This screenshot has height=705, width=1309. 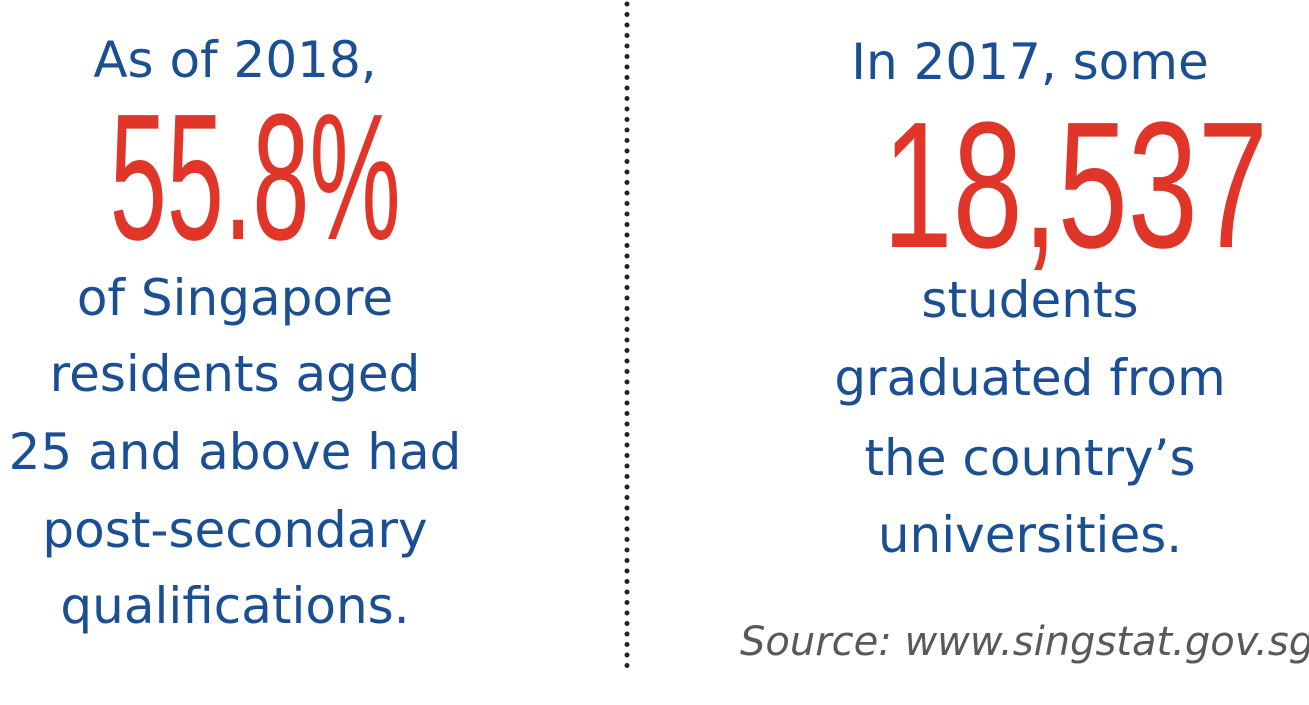 What do you see at coordinates (235, 60) in the screenshot?
I see `intro-text: As of 2018,` at bounding box center [235, 60].